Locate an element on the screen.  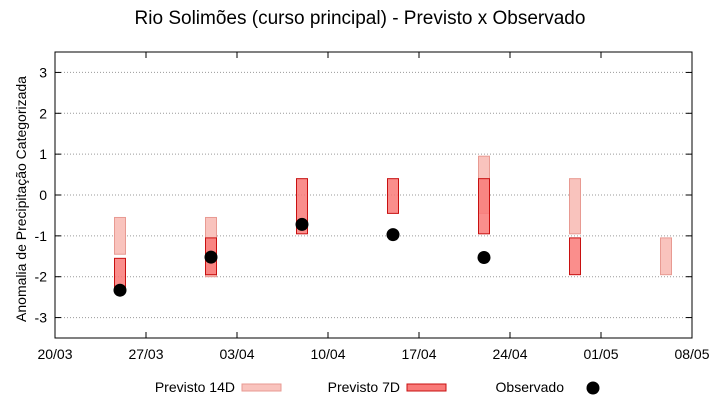
y-tick-label: 2 is located at coordinates (43, 113).